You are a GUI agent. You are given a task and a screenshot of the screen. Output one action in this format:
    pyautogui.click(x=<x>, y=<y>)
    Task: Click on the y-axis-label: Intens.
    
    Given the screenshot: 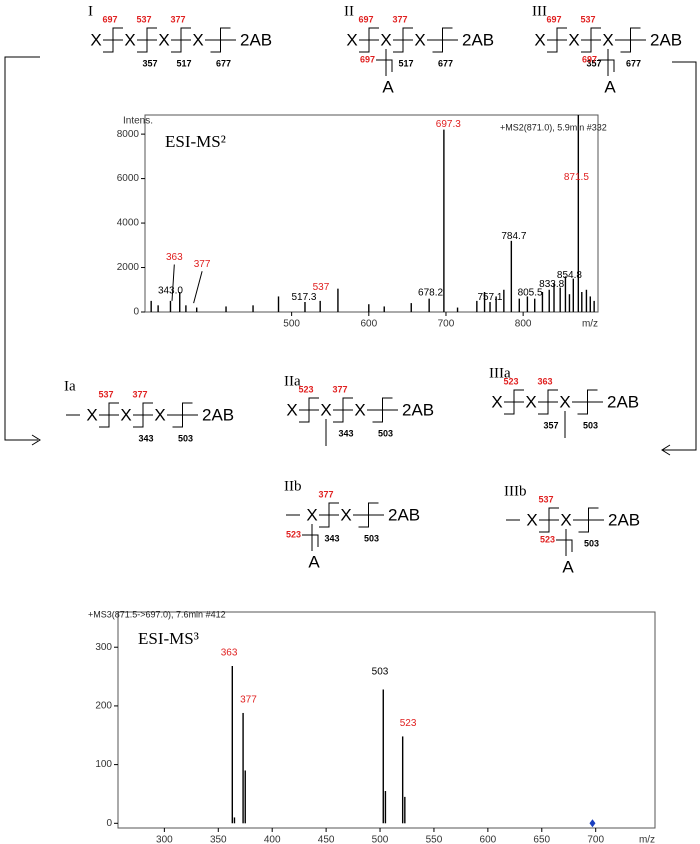 What is the action you would take?
    pyautogui.click(x=138, y=121)
    